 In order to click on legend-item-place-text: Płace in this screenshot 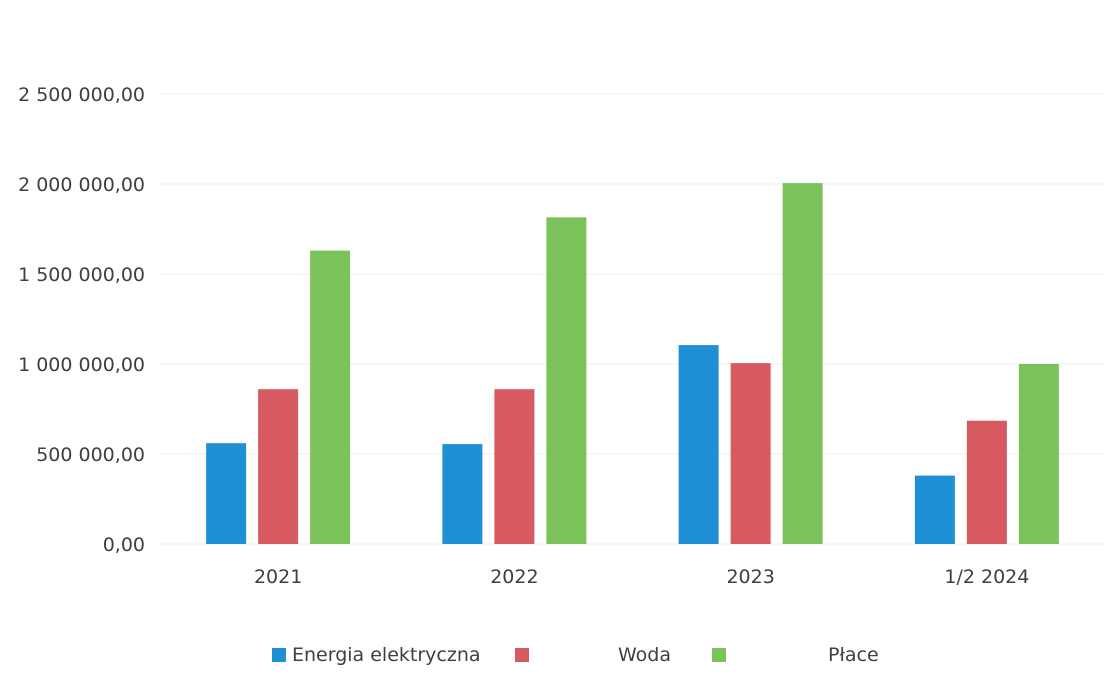, I will do `click(853, 655)`.